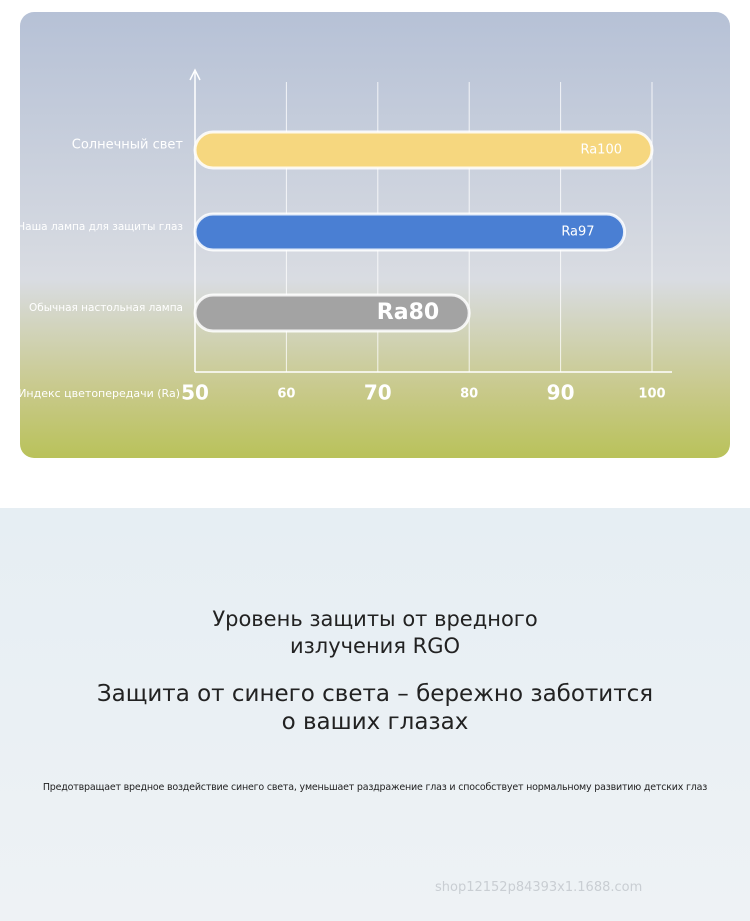  What do you see at coordinates (99, 393) in the screenshot?
I see `x-axis-label: Индекс цветопередачи (Ra)` at bounding box center [99, 393].